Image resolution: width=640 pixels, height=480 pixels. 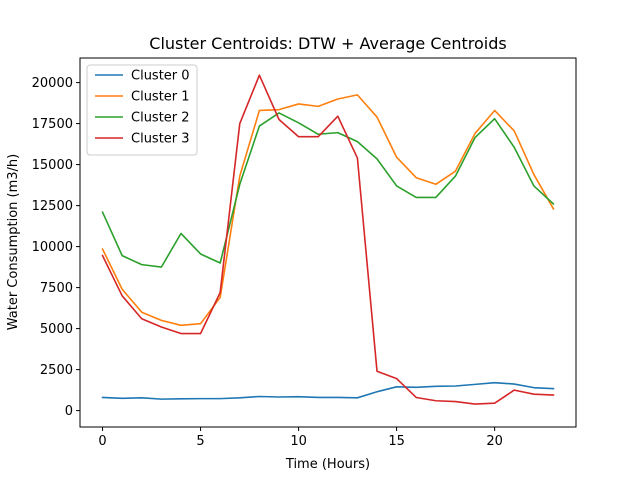 What do you see at coordinates (56, 288) in the screenshot?
I see `y-tick-label: 7500` at bounding box center [56, 288].